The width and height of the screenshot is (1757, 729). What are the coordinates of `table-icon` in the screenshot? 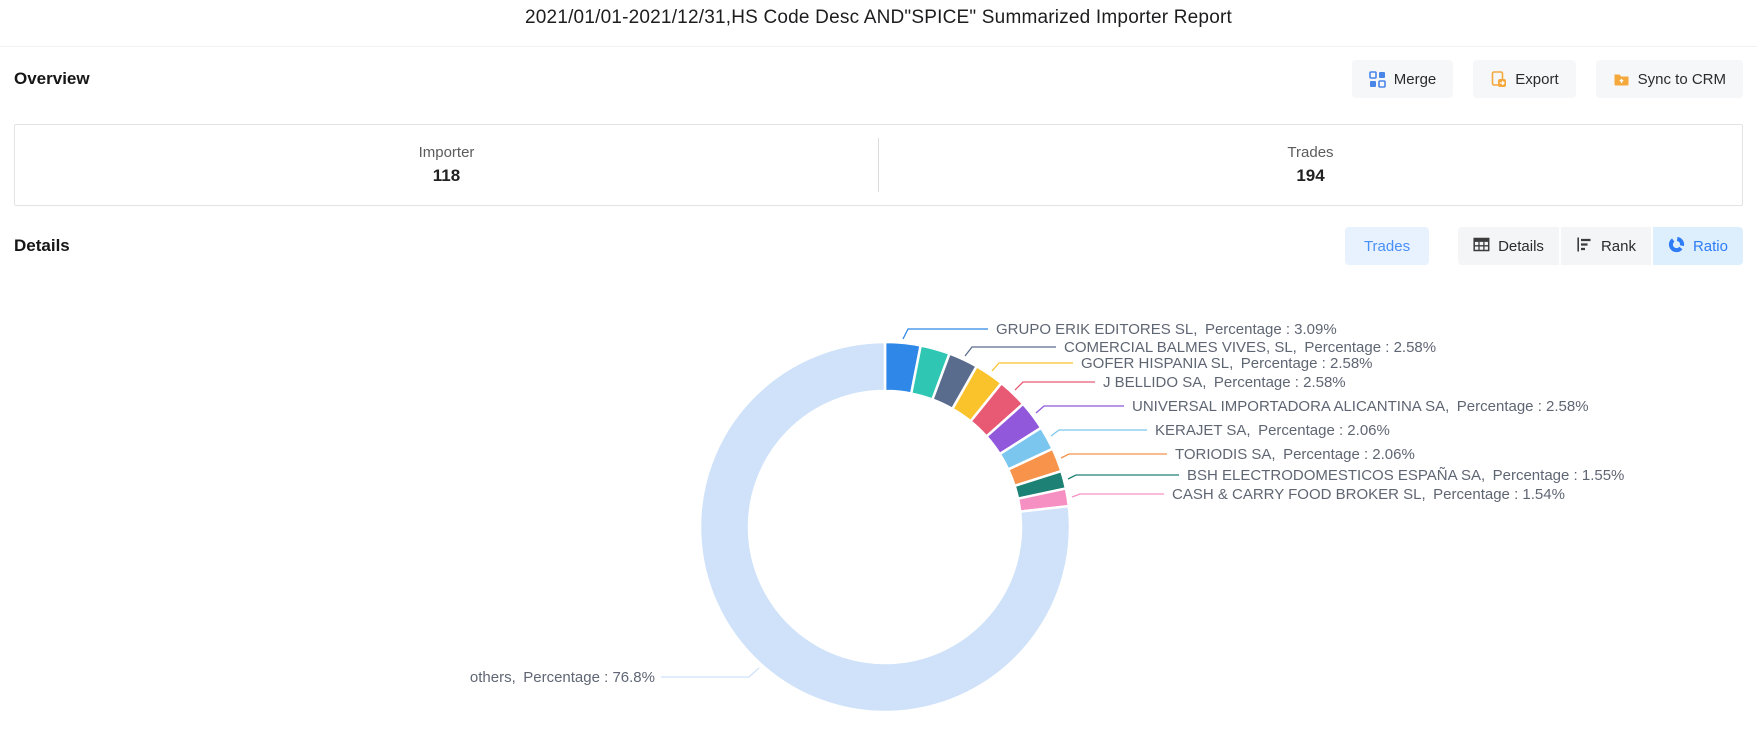 It's located at (1481, 246).